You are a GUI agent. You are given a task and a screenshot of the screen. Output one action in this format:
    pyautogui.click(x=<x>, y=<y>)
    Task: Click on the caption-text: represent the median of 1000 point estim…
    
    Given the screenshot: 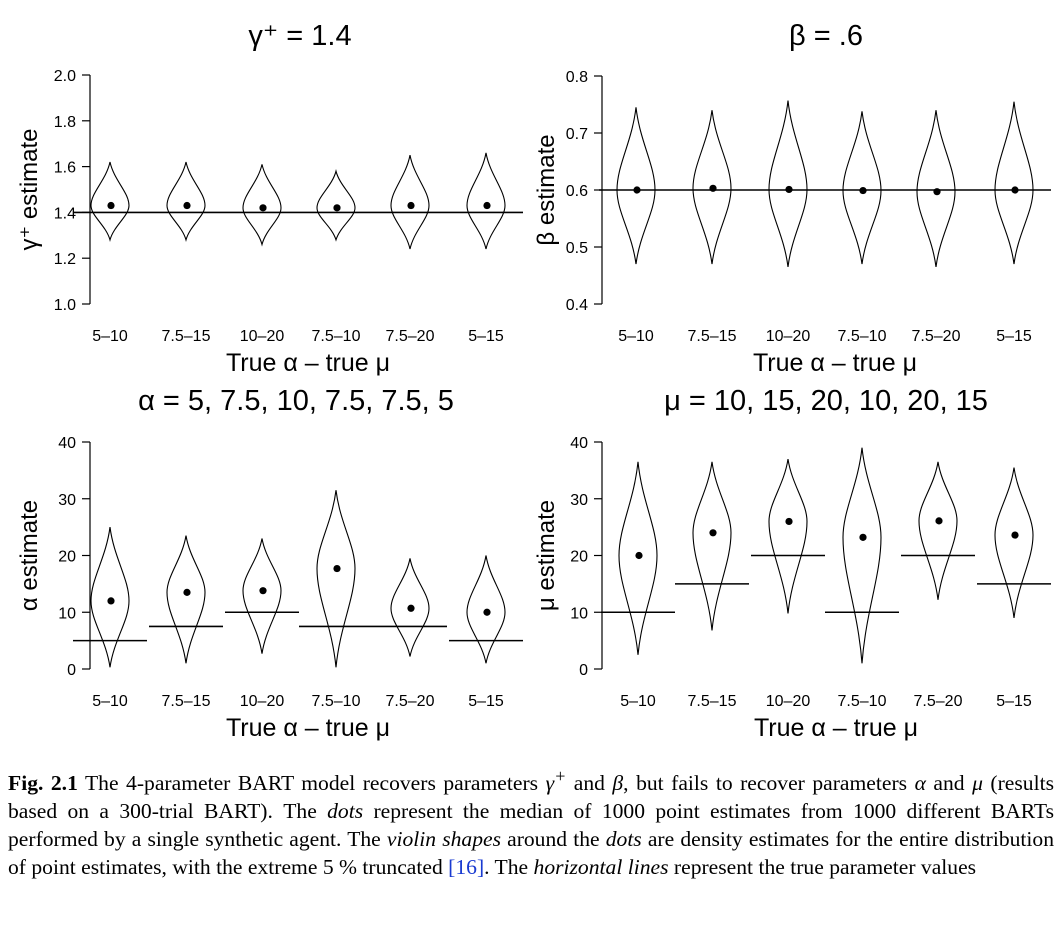 What is the action you would take?
    pyautogui.click(x=531, y=825)
    